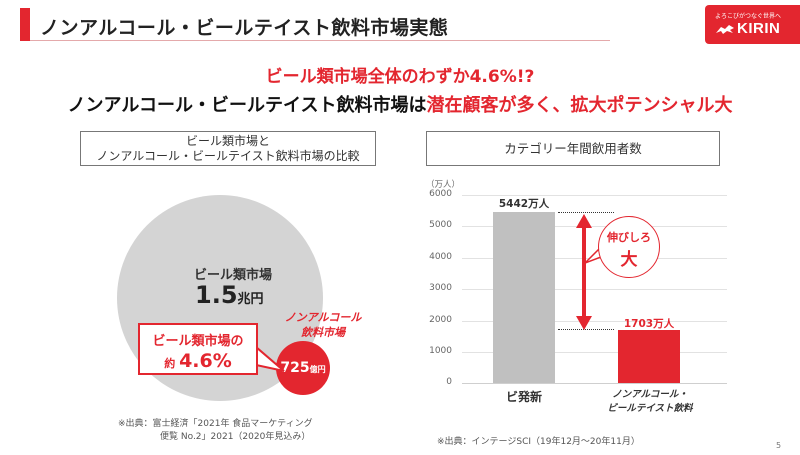 The image size is (800, 455). Describe the element at coordinates (523, 397) in the screenshot. I see `category-label: ビ発新` at that location.